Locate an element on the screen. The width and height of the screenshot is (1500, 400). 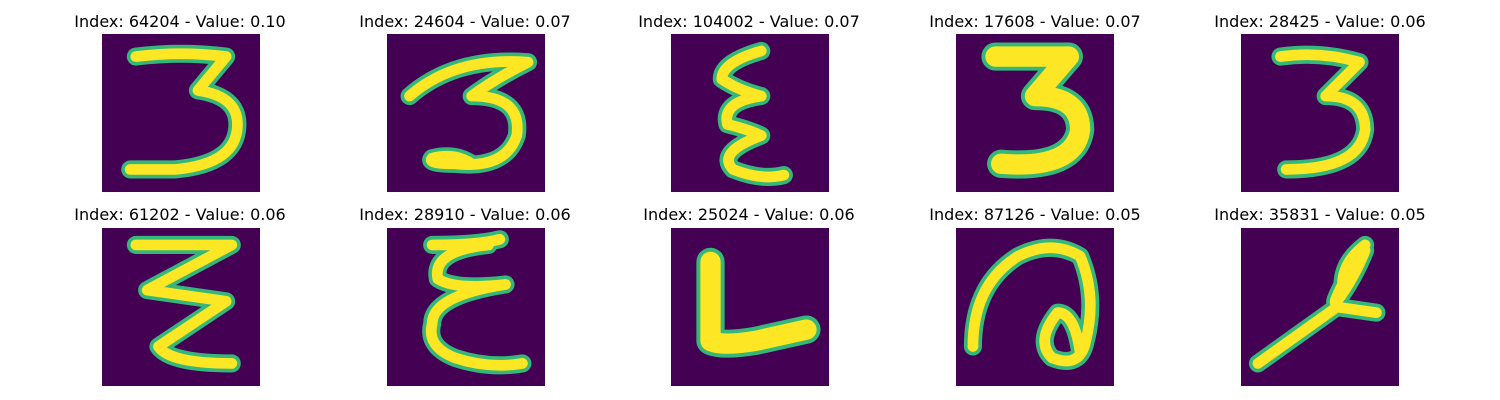
panel-title-4: Index: 17608 - Value: 0.07 is located at coordinates (1035, 21).